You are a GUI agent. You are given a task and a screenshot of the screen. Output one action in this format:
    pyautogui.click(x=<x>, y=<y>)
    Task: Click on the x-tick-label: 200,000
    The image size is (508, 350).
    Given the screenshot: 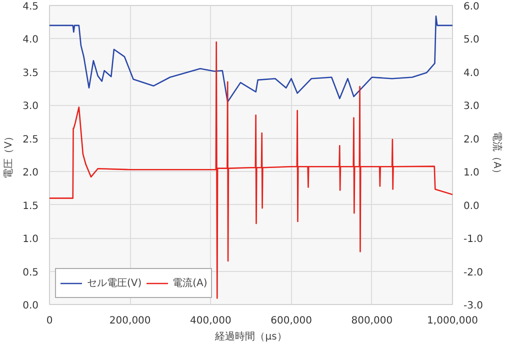 What is the action you would take?
    pyautogui.click(x=130, y=321)
    